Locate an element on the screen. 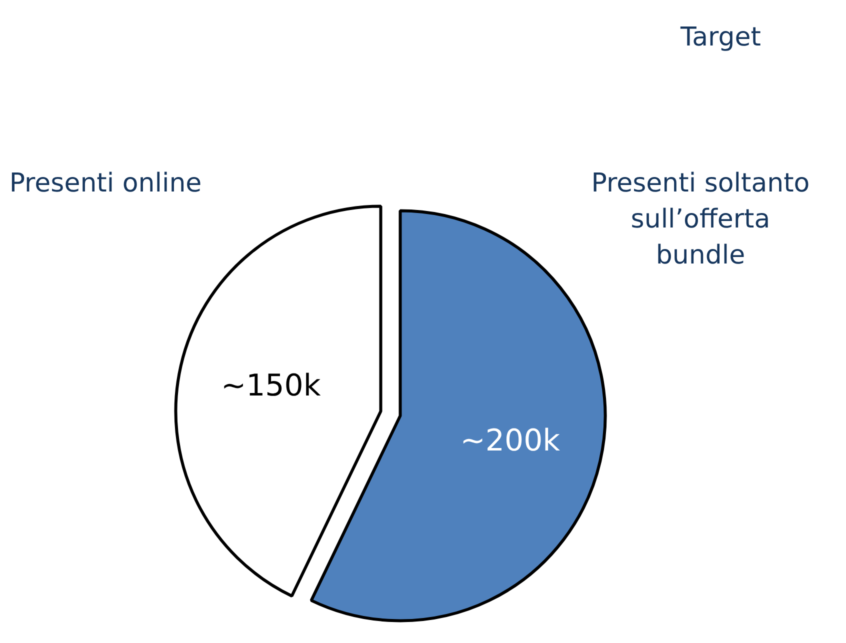 The image size is (846, 643). data-label: ~150k is located at coordinates (271, 386).